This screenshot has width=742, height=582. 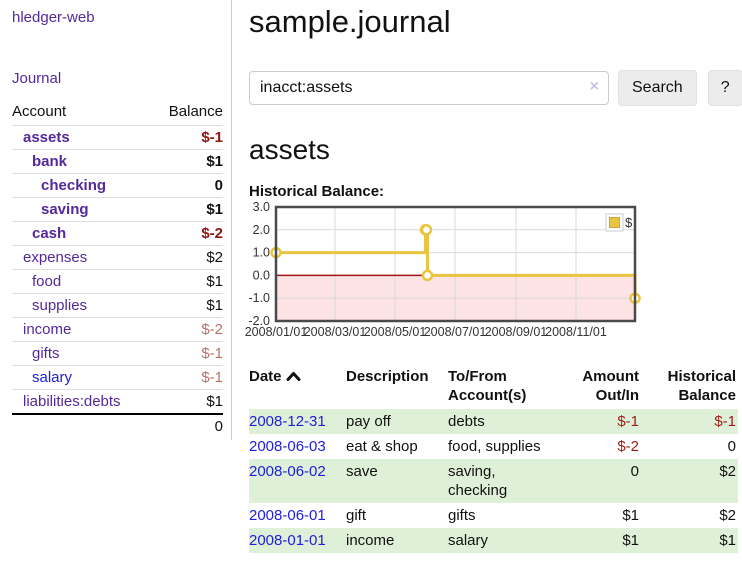 What do you see at coordinates (218, 426) in the screenshot?
I see `total-balance-value: 0` at bounding box center [218, 426].